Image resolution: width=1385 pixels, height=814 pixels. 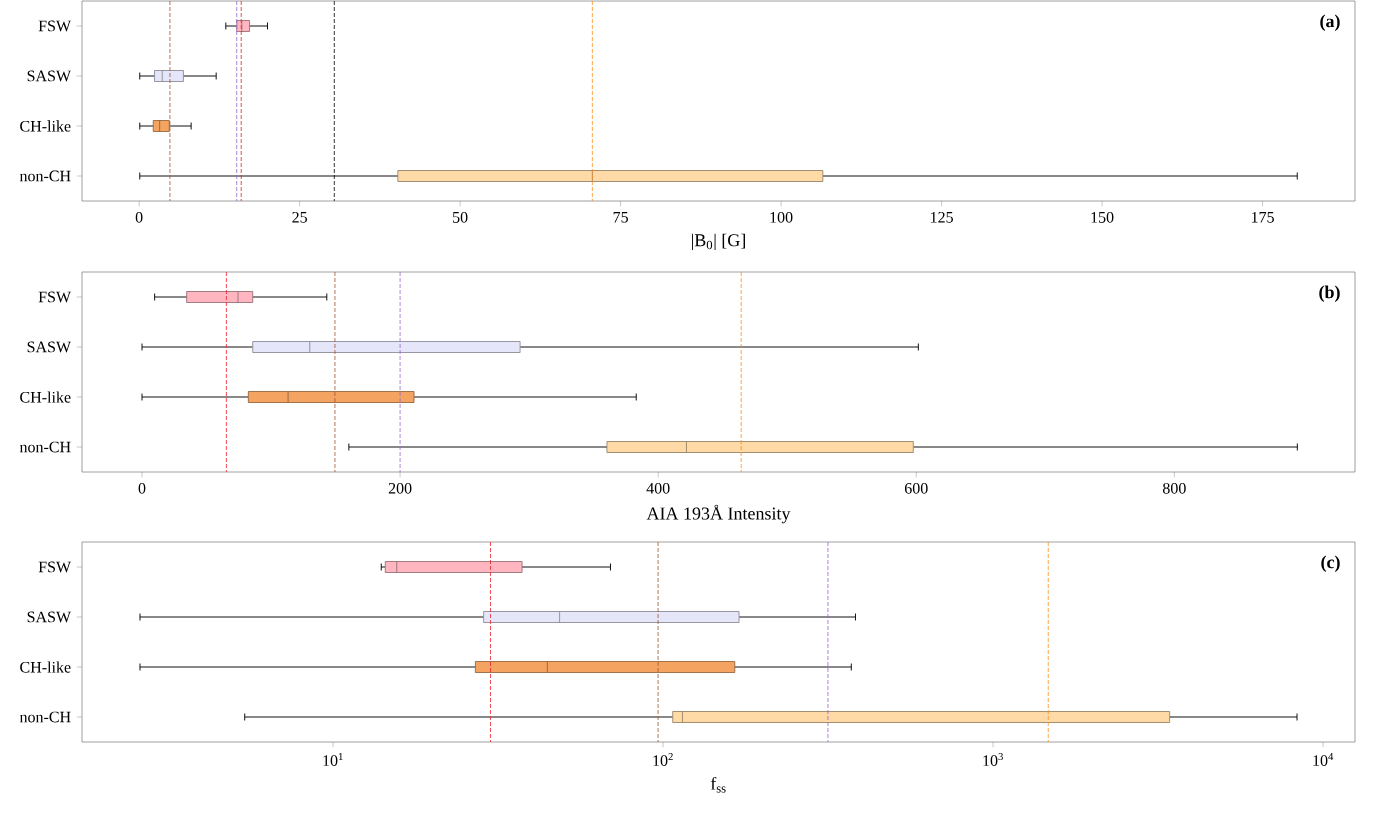 What do you see at coordinates (1323, 759) in the screenshot?
I see `x-tick-label: 10$^{4}$` at bounding box center [1323, 759].